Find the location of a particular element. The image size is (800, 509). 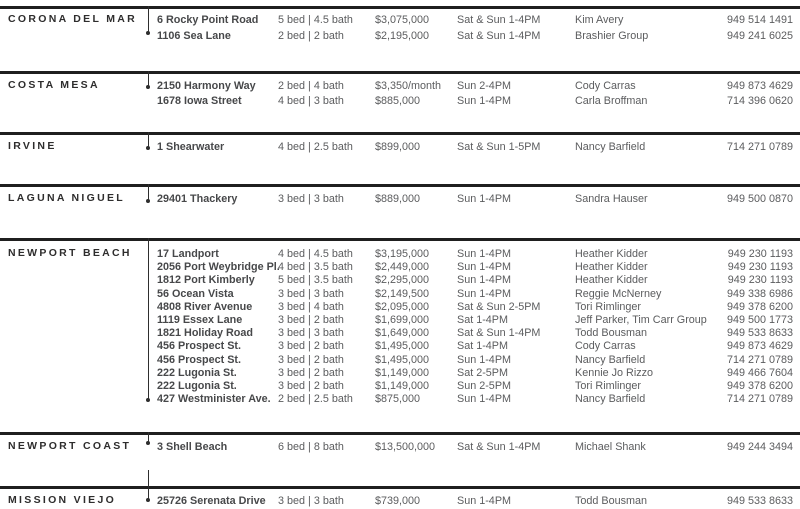

listing-time: Sat & Sun 1-5PM is located at coordinates (499, 147).